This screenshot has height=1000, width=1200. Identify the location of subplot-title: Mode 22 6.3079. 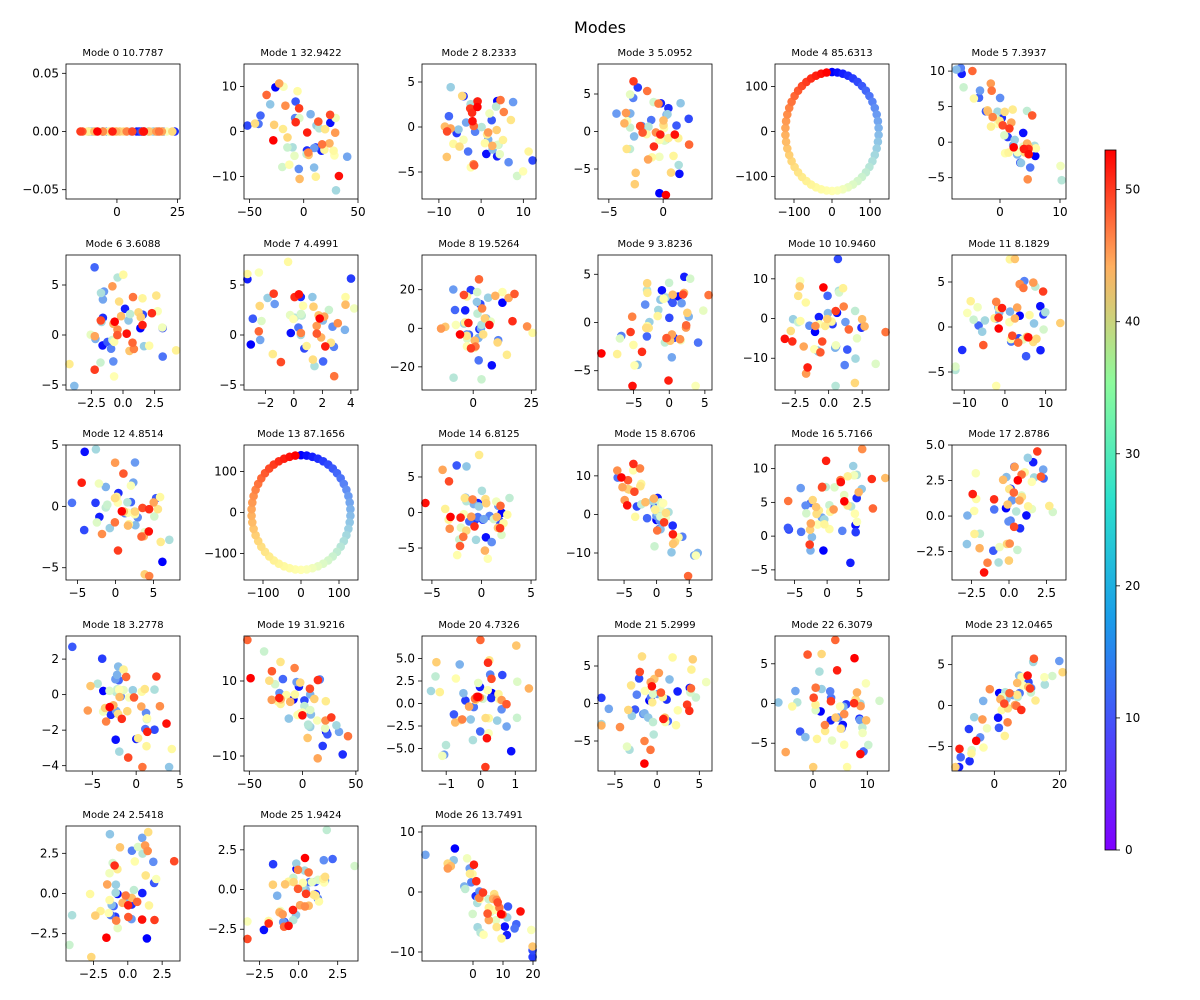
(831, 625).